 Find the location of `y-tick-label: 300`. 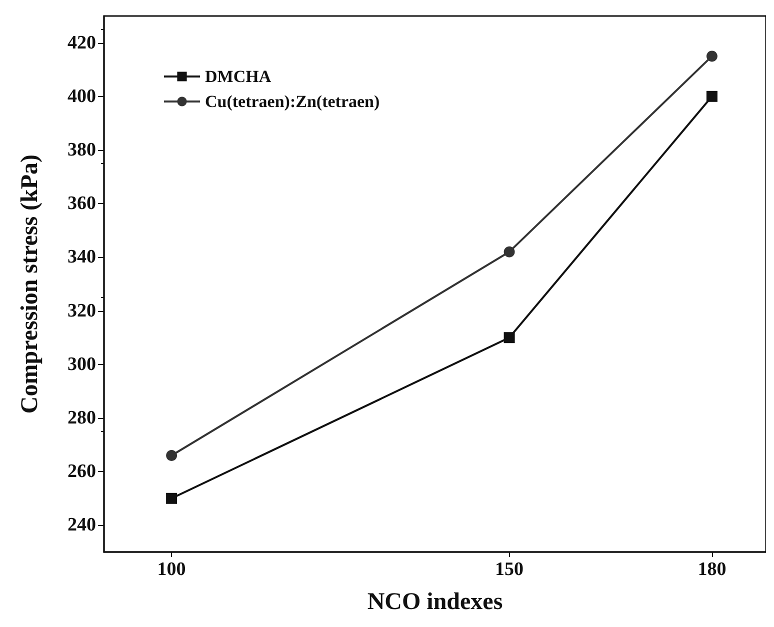

y-tick-label: 300 is located at coordinates (82, 364).